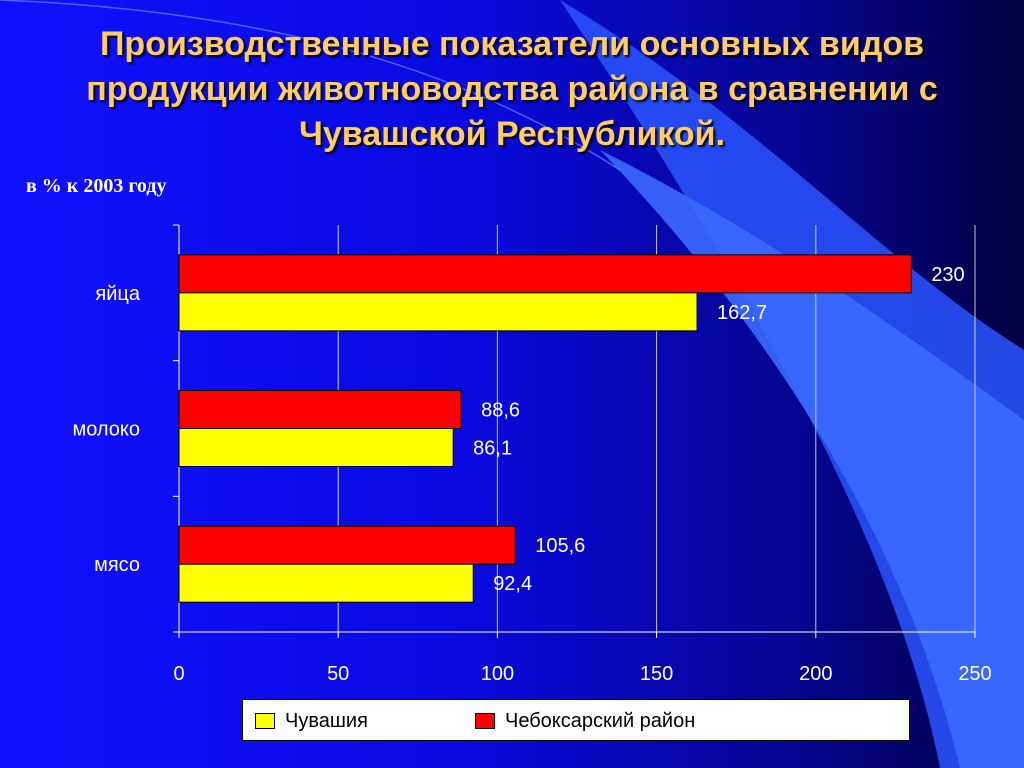  What do you see at coordinates (326, 720) in the screenshot?
I see `legend-label-chuvashia: Чувашия` at bounding box center [326, 720].